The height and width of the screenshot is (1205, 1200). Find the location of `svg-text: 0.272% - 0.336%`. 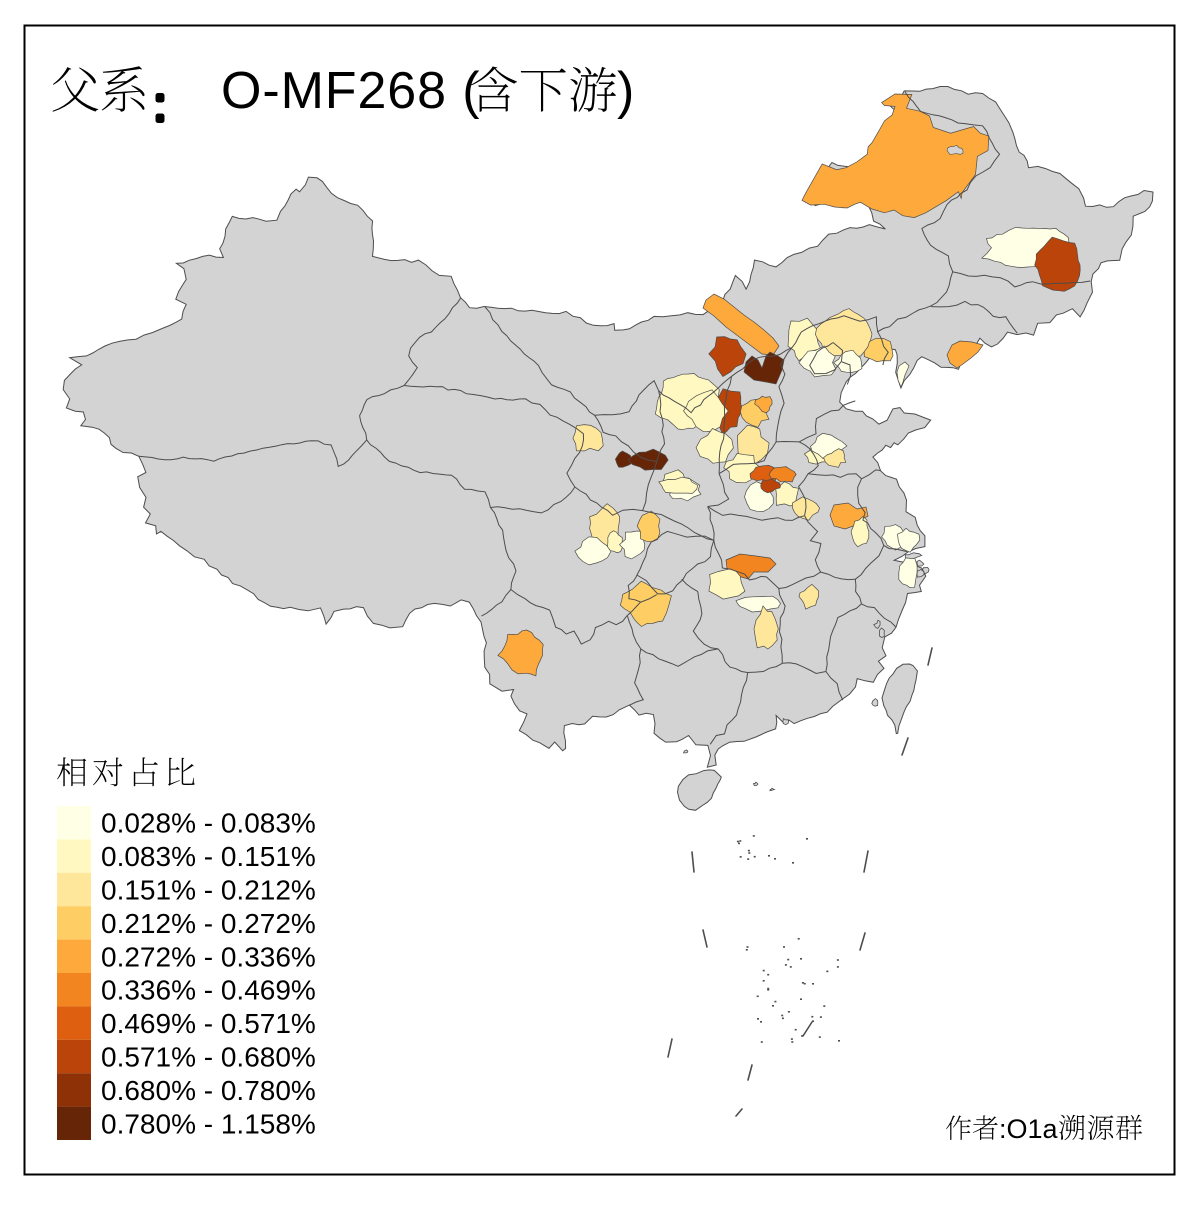

svg-text: 0.272% - 0.336% is located at coordinates (208, 956).